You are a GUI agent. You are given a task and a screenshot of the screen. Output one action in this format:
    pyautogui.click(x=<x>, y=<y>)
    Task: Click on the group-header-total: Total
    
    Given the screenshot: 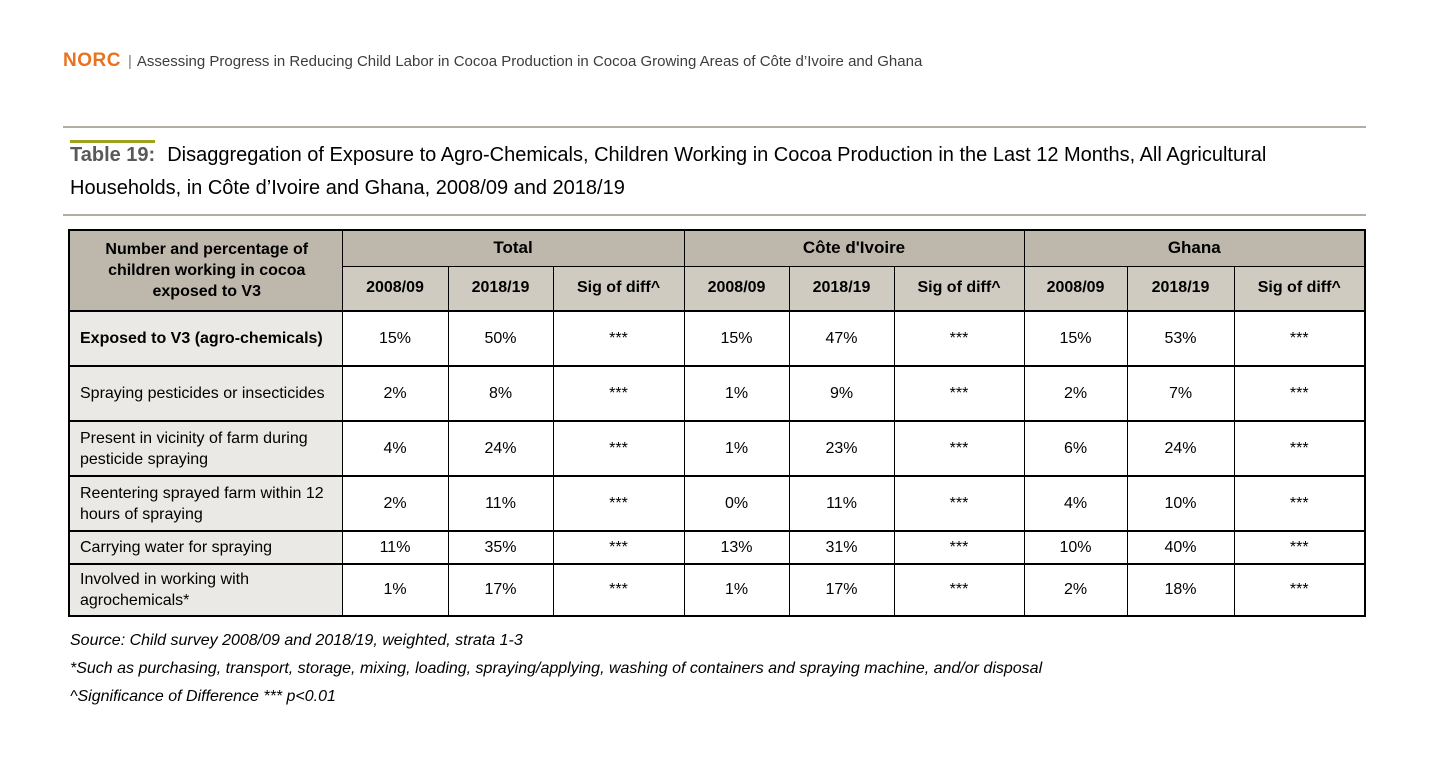 What is the action you would take?
    pyautogui.click(x=513, y=248)
    